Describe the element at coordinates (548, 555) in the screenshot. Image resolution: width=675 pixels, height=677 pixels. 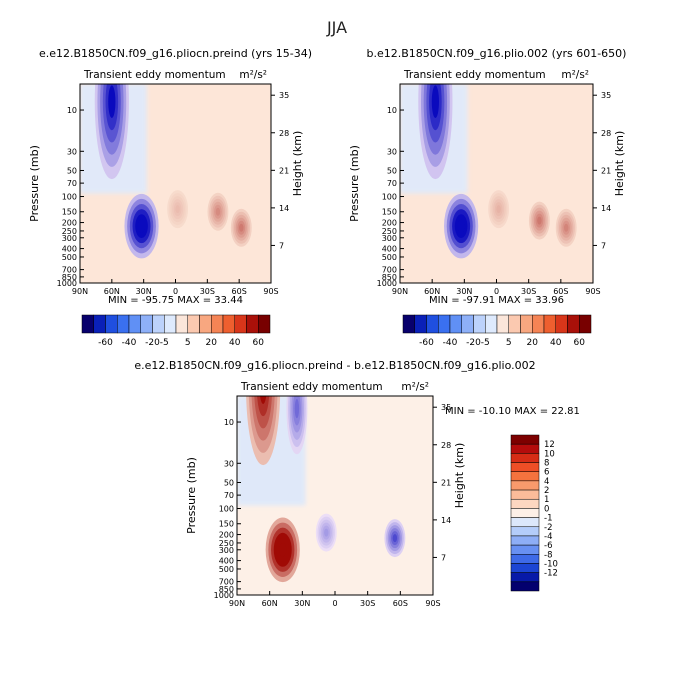
I see `colorbar-label: -8` at that location.